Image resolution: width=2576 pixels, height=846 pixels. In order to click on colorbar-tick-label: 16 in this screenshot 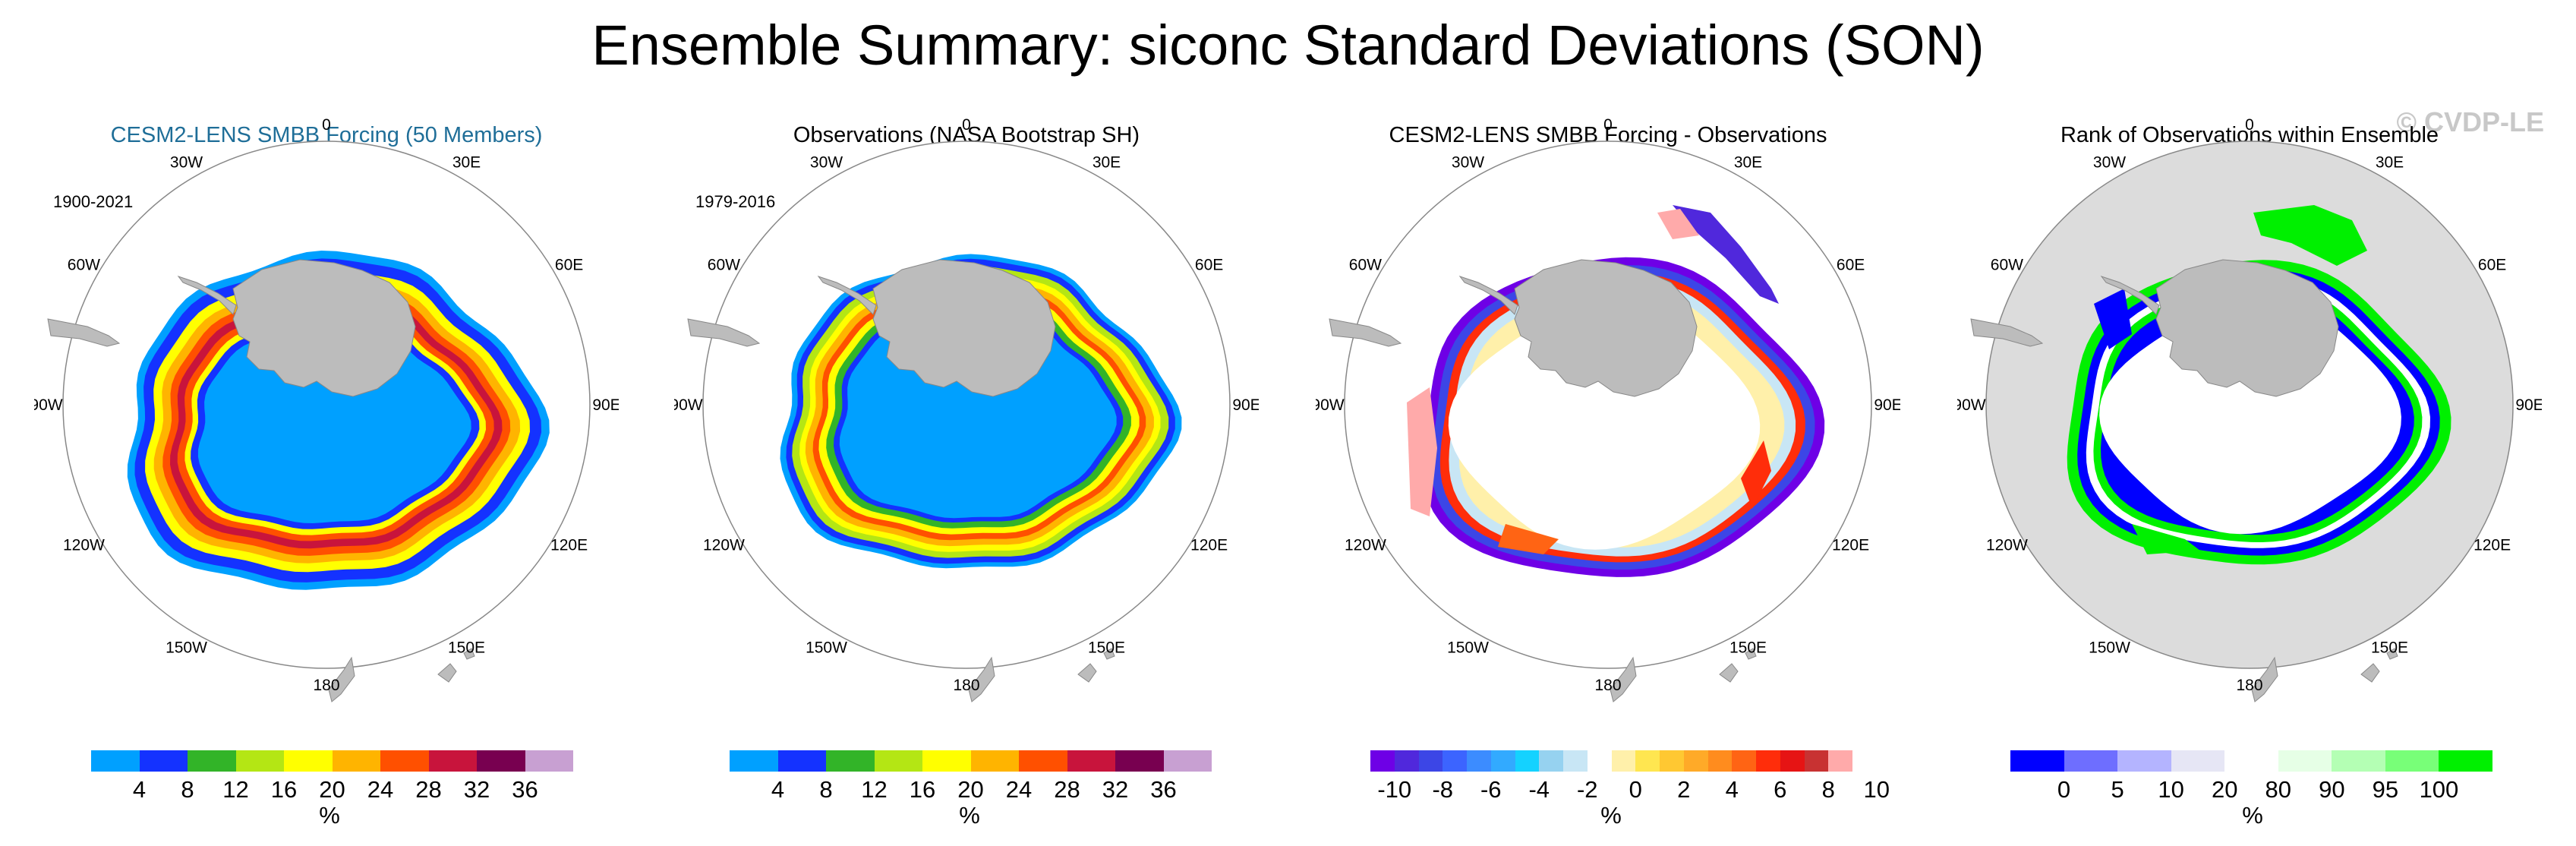, I will do `click(922, 789)`.